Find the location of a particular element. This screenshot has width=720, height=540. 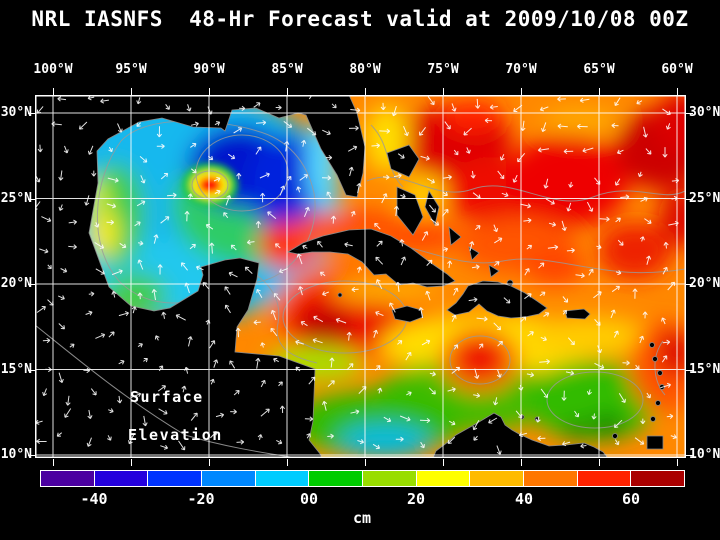

lon-tick-label: 85°W is located at coordinates (287, 69).